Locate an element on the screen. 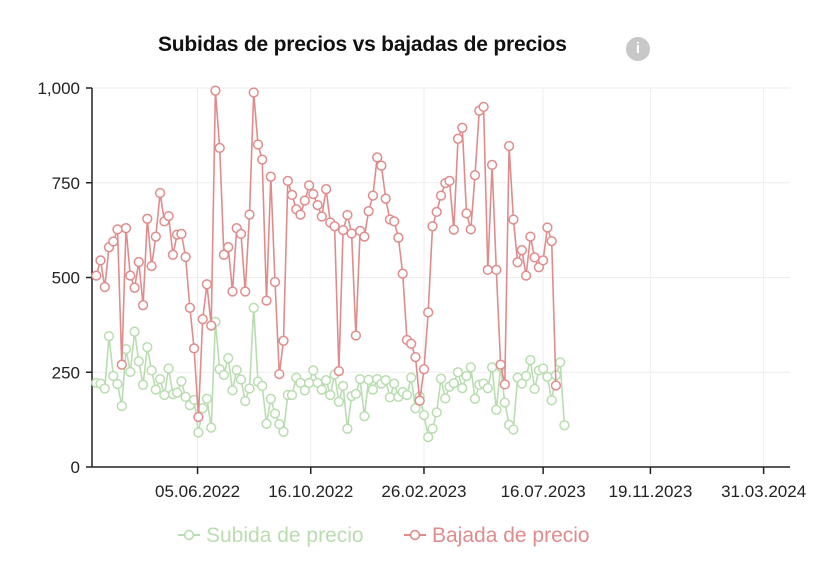 The image size is (832, 574). series-subida is located at coordinates (330, 372).